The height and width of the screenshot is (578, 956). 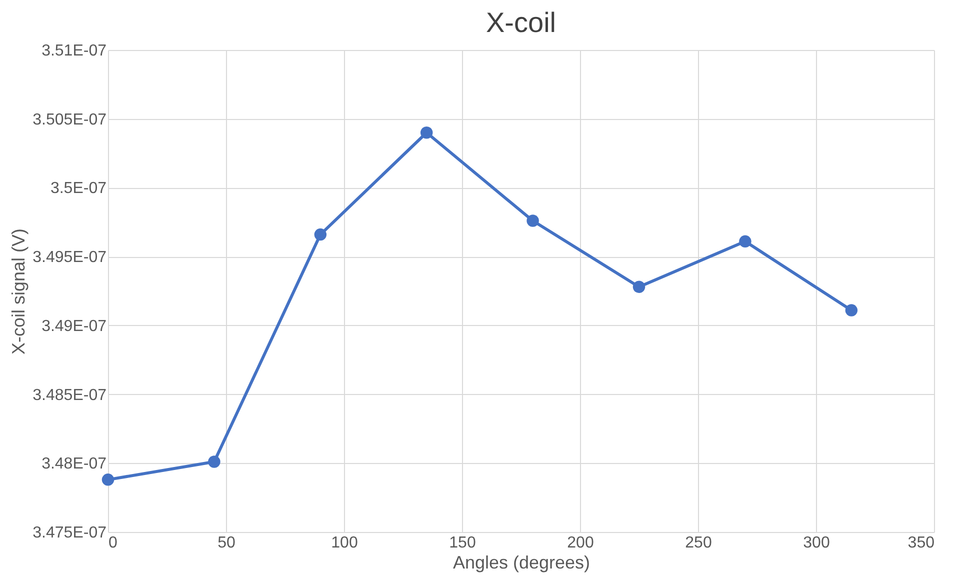 I want to click on x-tick-label: 100, so click(x=344, y=543).